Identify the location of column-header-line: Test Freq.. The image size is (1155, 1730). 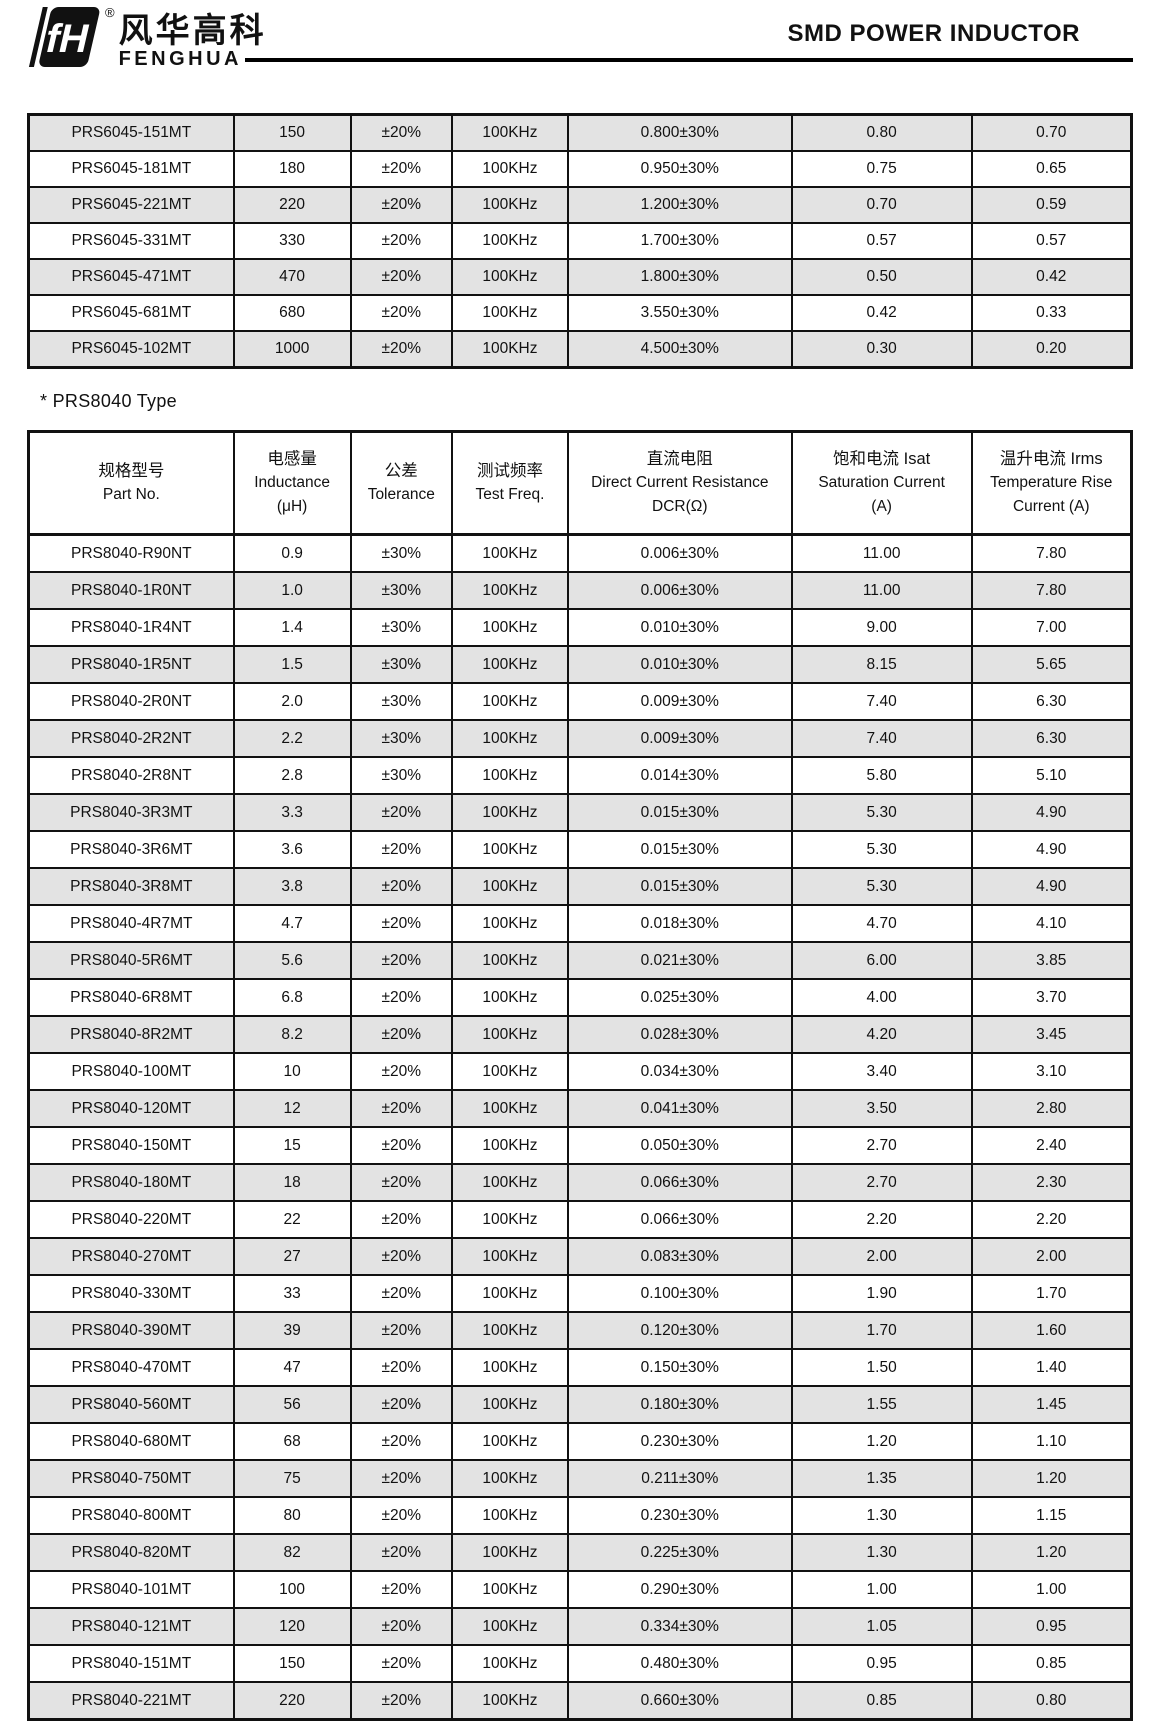
(510, 494).